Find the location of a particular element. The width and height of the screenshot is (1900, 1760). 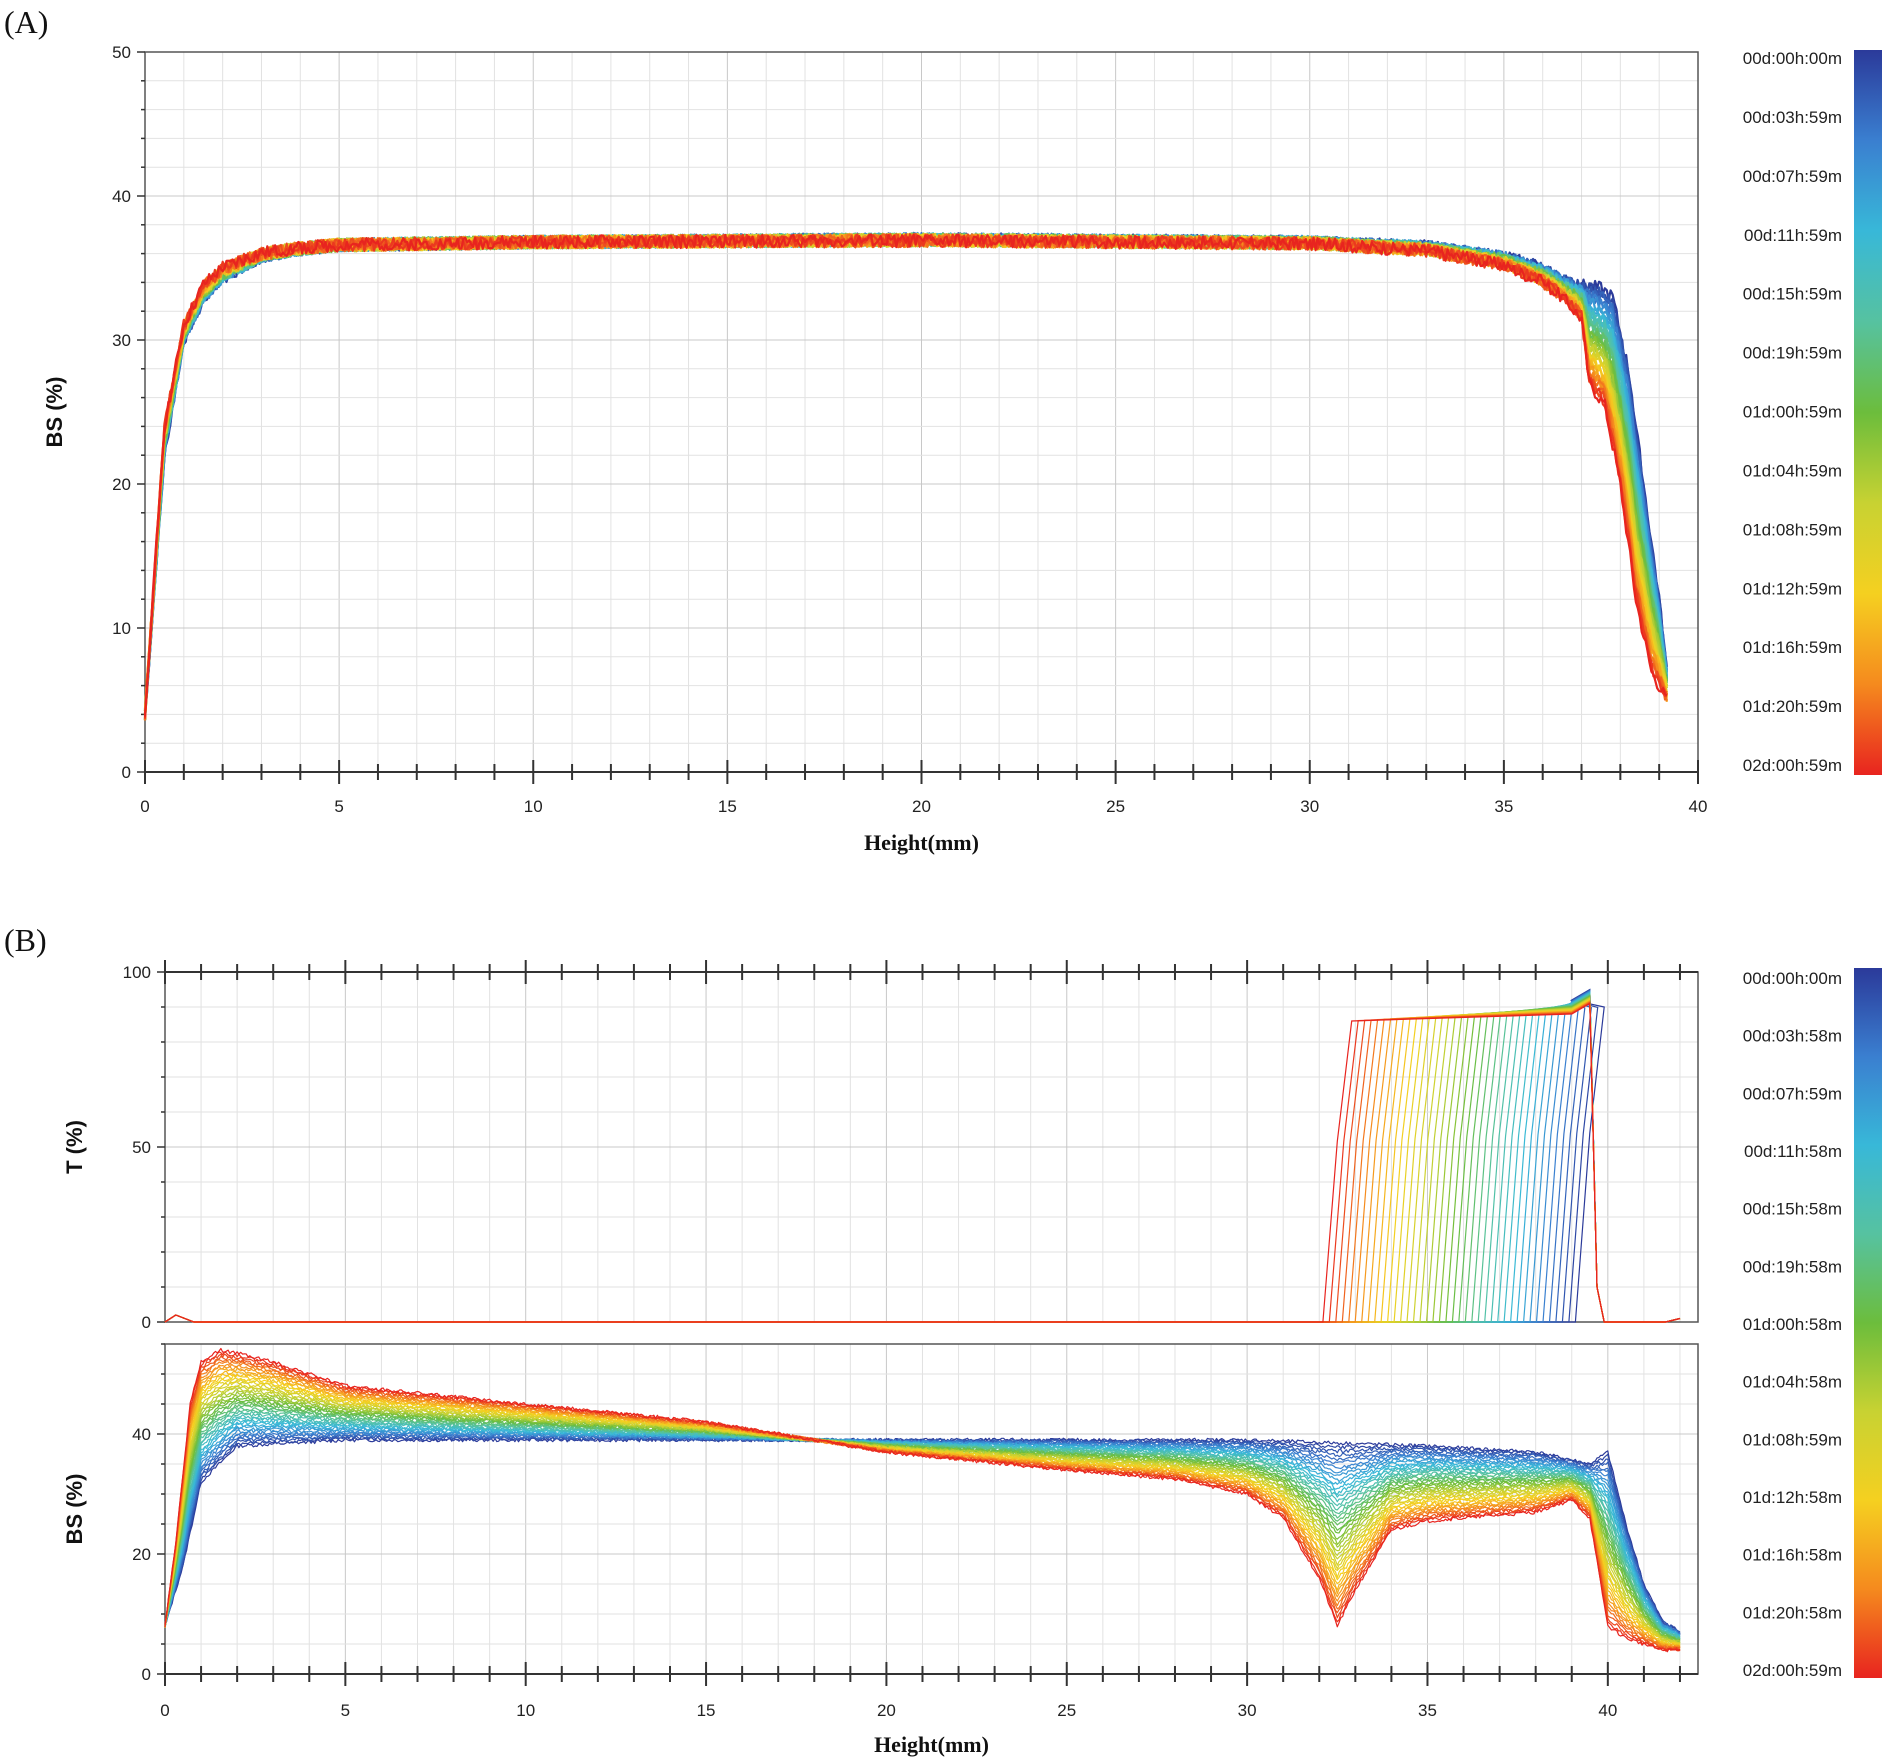

colorbar-label: 00d:03h:58m is located at coordinates (1792, 1036).